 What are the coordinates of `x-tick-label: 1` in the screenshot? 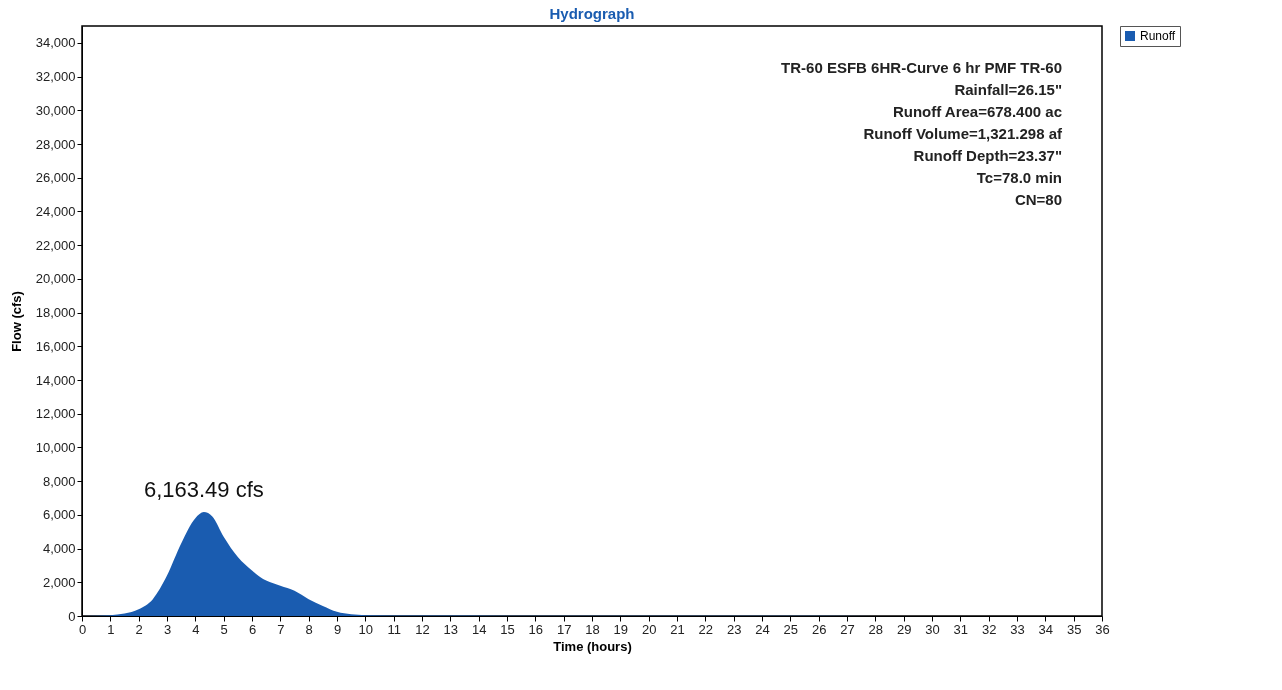 It's located at (111, 629).